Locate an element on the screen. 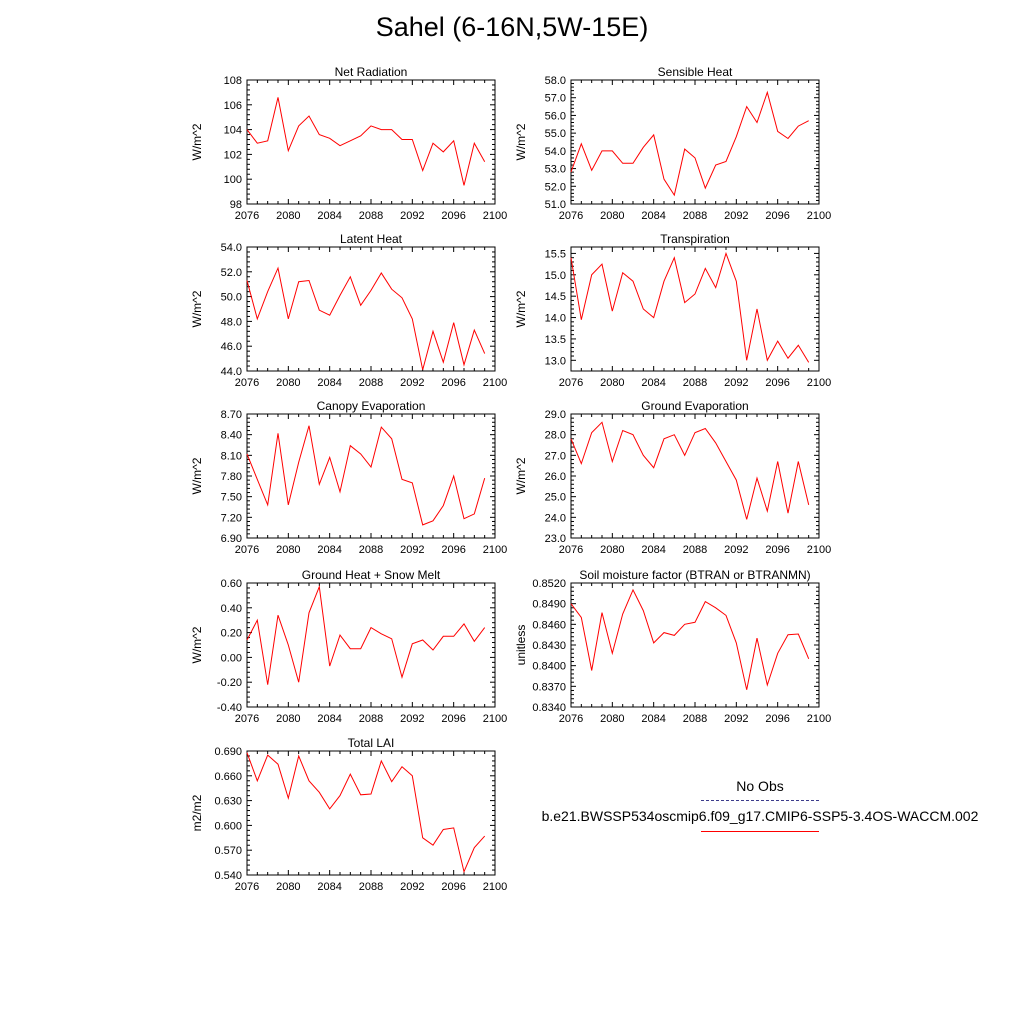  panel-3-frame is located at coordinates (371, 309).